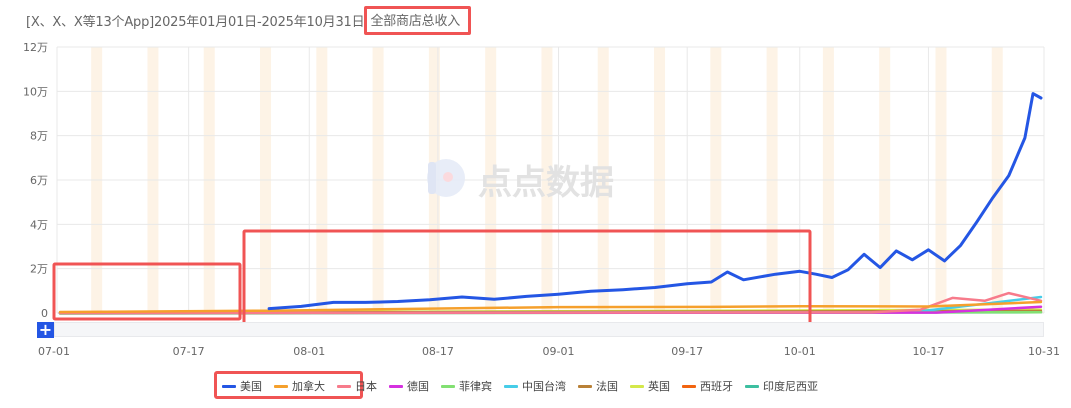 The width and height of the screenshot is (1071, 408). Describe the element at coordinates (790, 386) in the screenshot. I see `legend-label: 印度尼西亚` at that location.